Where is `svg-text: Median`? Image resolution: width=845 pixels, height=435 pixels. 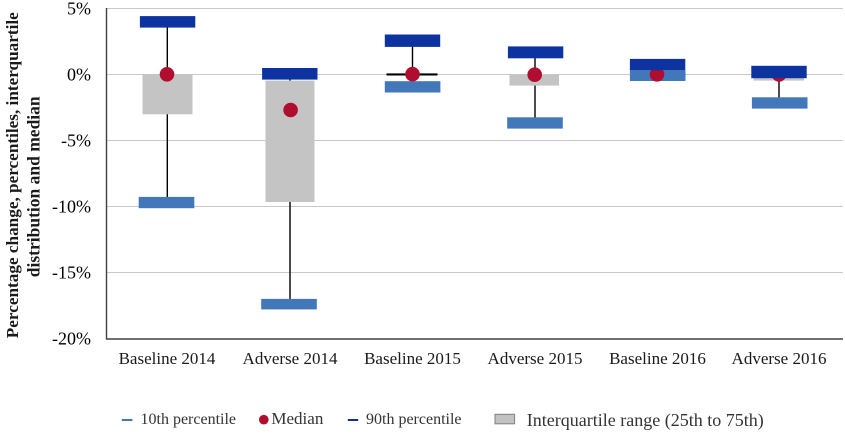 svg-text: Median is located at coordinates (297, 418).